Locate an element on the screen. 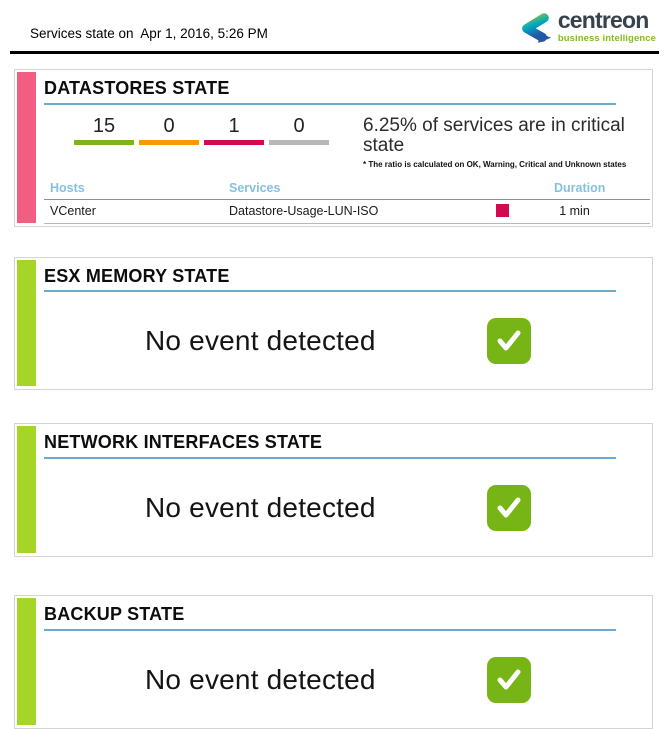 Image resolution: width=669 pixels, height=729 pixels. services-table-header: Hosts Services Duration is located at coordinates (347, 190).